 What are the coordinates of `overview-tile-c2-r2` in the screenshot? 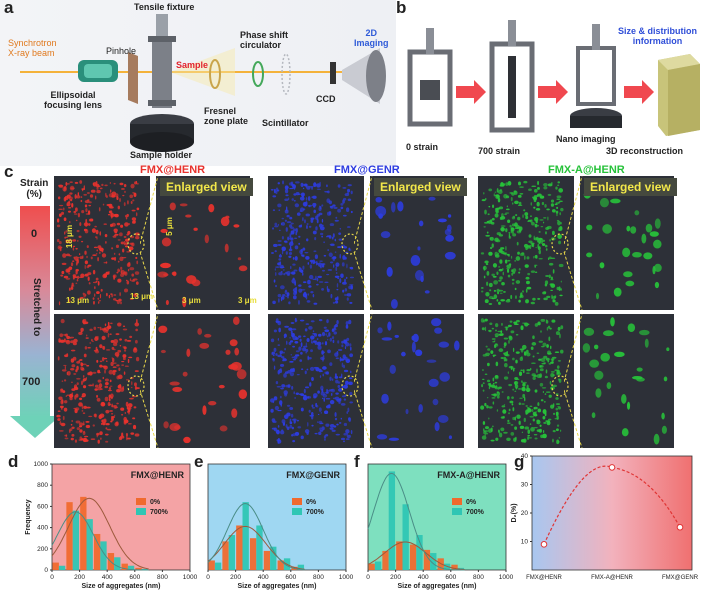 It's located at (316, 381).